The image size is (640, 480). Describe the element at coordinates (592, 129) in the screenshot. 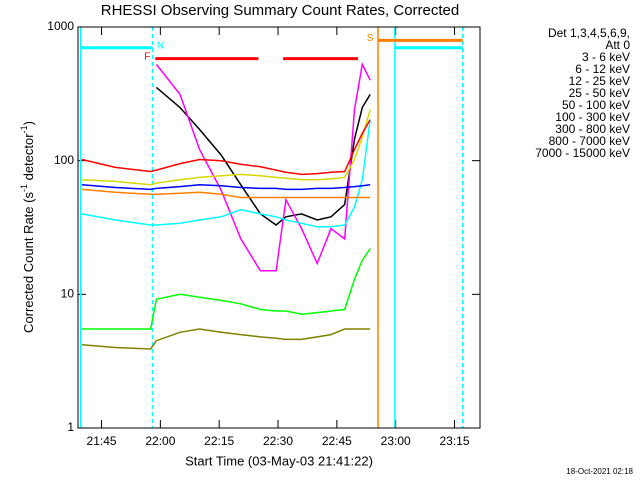

I see `legend-entry: 300 - 800 keV` at that location.